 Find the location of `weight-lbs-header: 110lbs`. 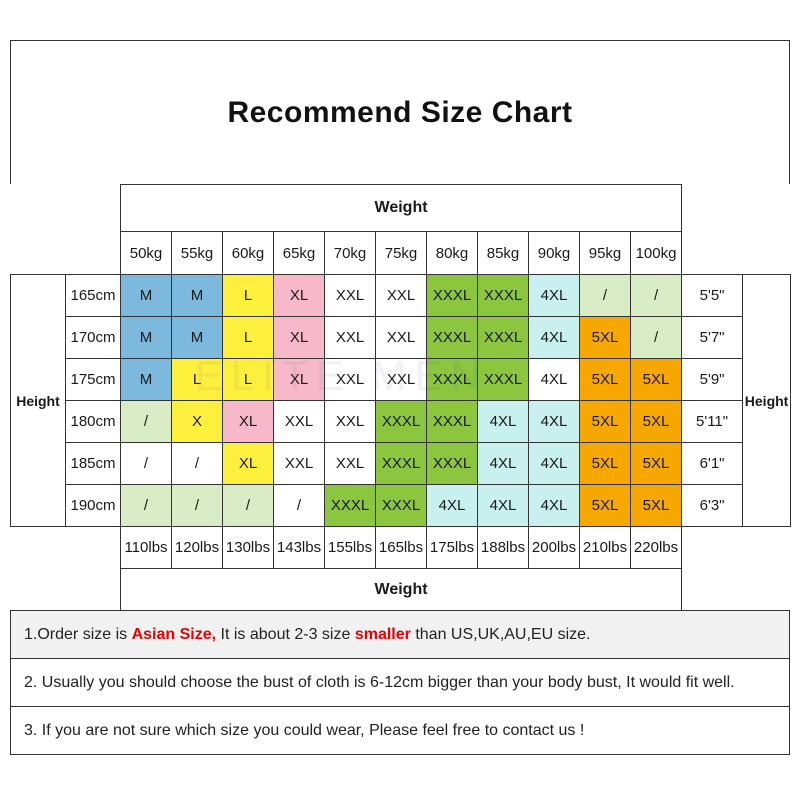

weight-lbs-header: 110lbs is located at coordinates (146, 547).